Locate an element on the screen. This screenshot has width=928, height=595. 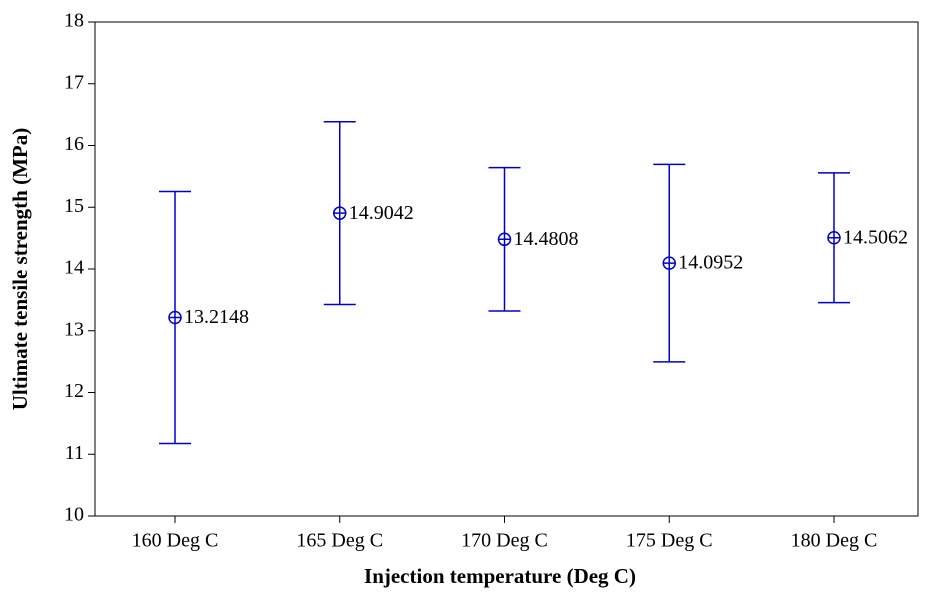
y-axis-title: Ultimate tensile strength (MPa) is located at coordinates (20, 269).